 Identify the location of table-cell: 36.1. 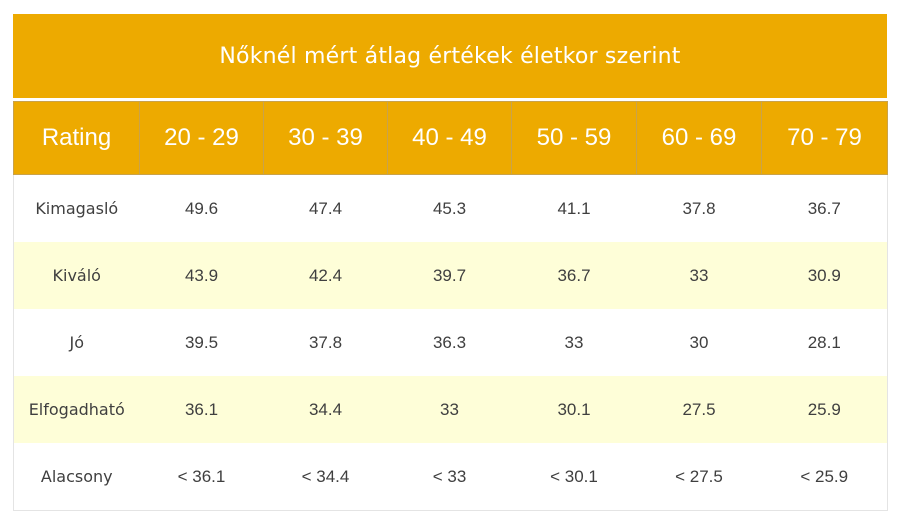
(201, 409).